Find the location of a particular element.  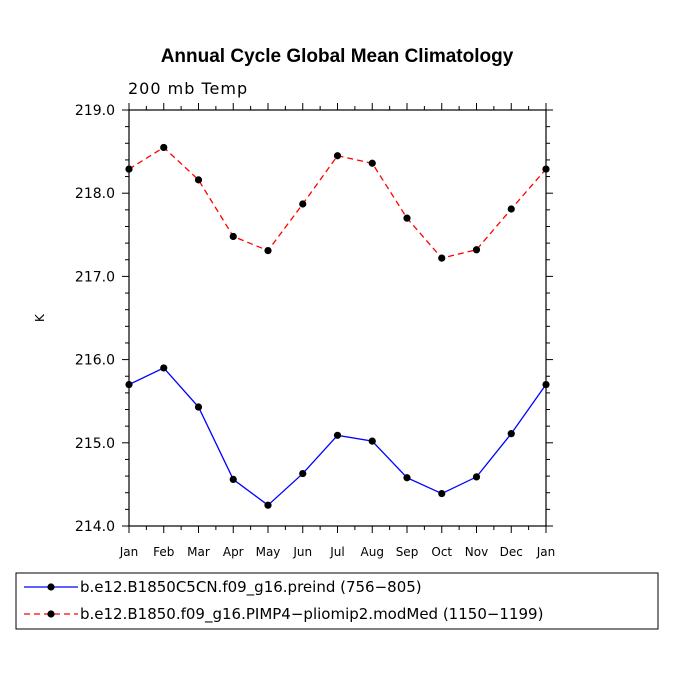

x-tick-label: Apr is located at coordinates (233, 552).